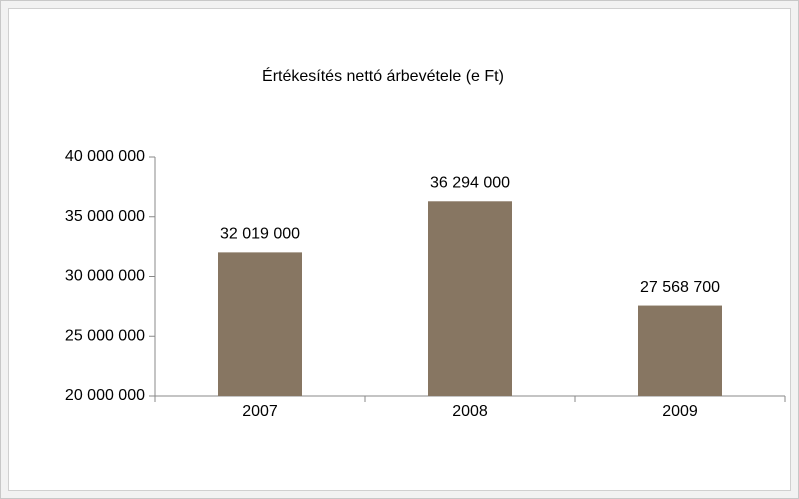 The height and width of the screenshot is (499, 799). Describe the element at coordinates (105, 276) in the screenshot. I see `y-tick-label: 30 000 000` at that location.